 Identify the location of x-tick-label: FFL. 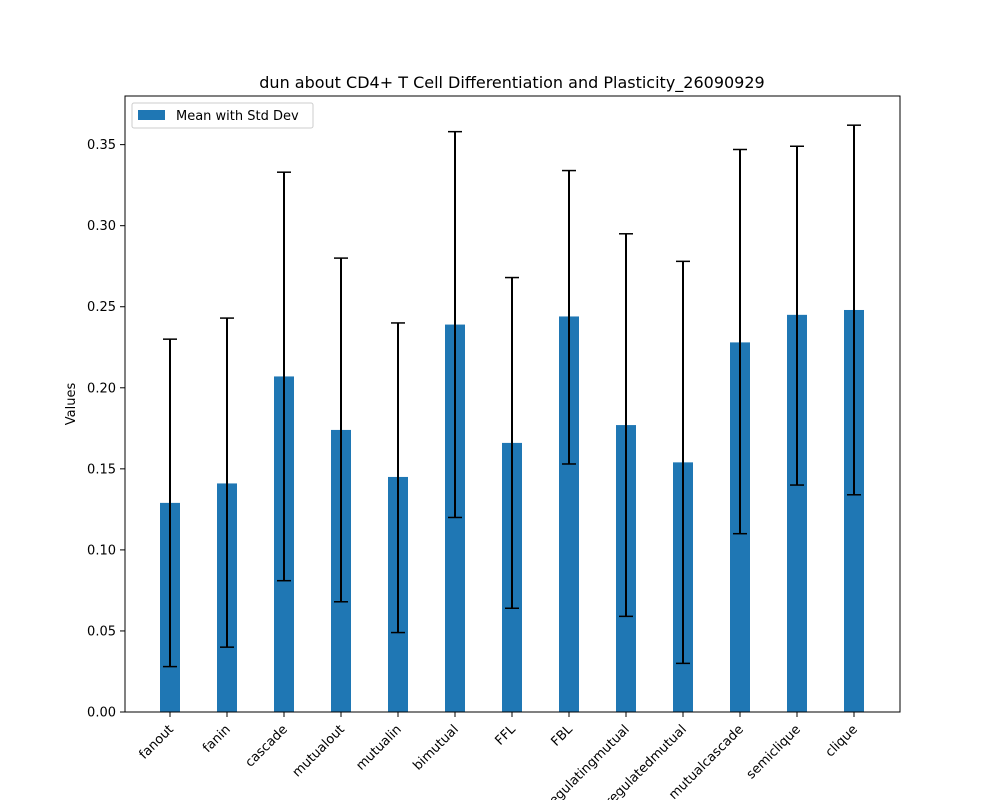
(506, 735).